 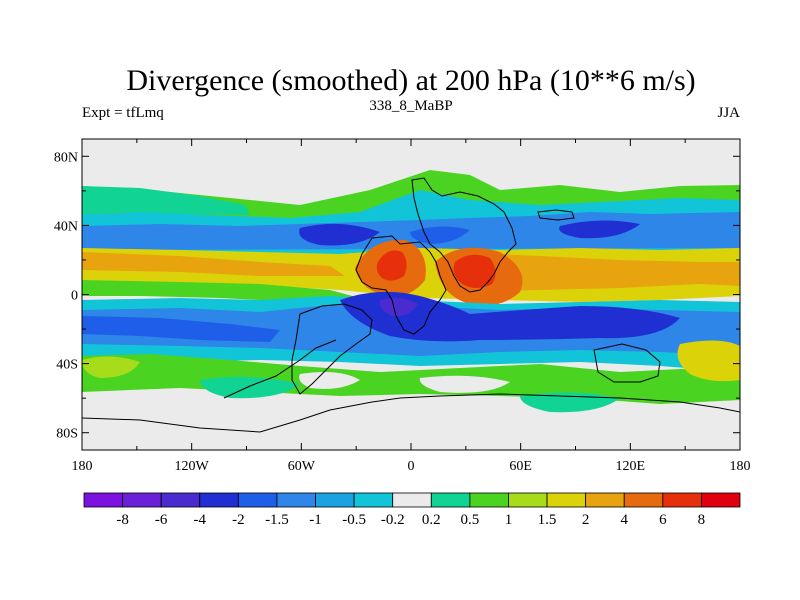 What do you see at coordinates (111, 367) in the screenshot?
I see `south-highlat-yellow-west` at bounding box center [111, 367].